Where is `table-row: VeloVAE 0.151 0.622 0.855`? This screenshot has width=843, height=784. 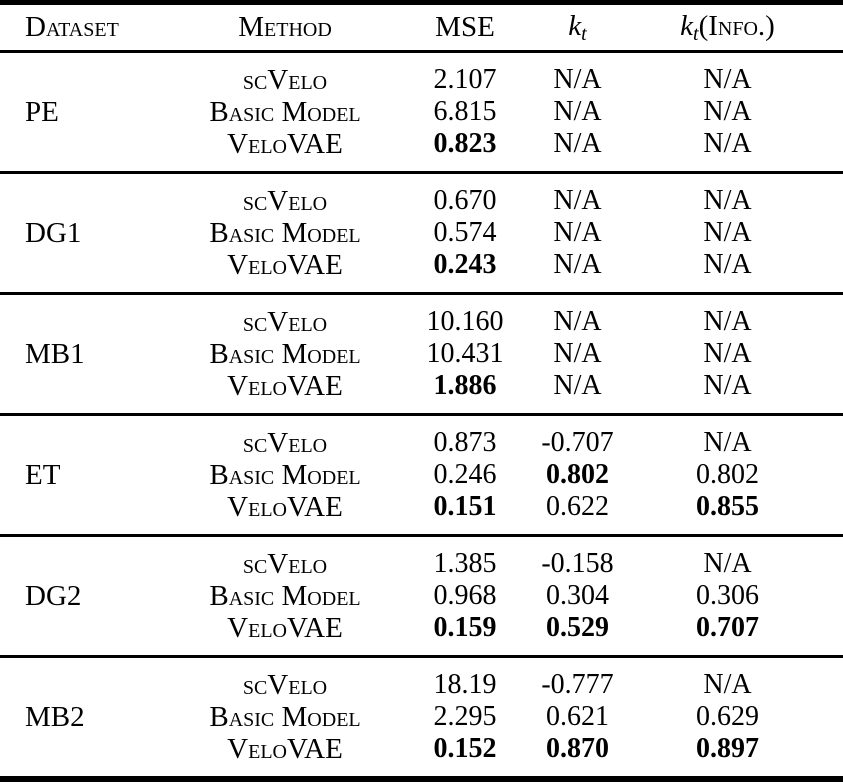
table-row: VeloVAE 0.151 0.622 0.855 is located at coordinates (421, 513).